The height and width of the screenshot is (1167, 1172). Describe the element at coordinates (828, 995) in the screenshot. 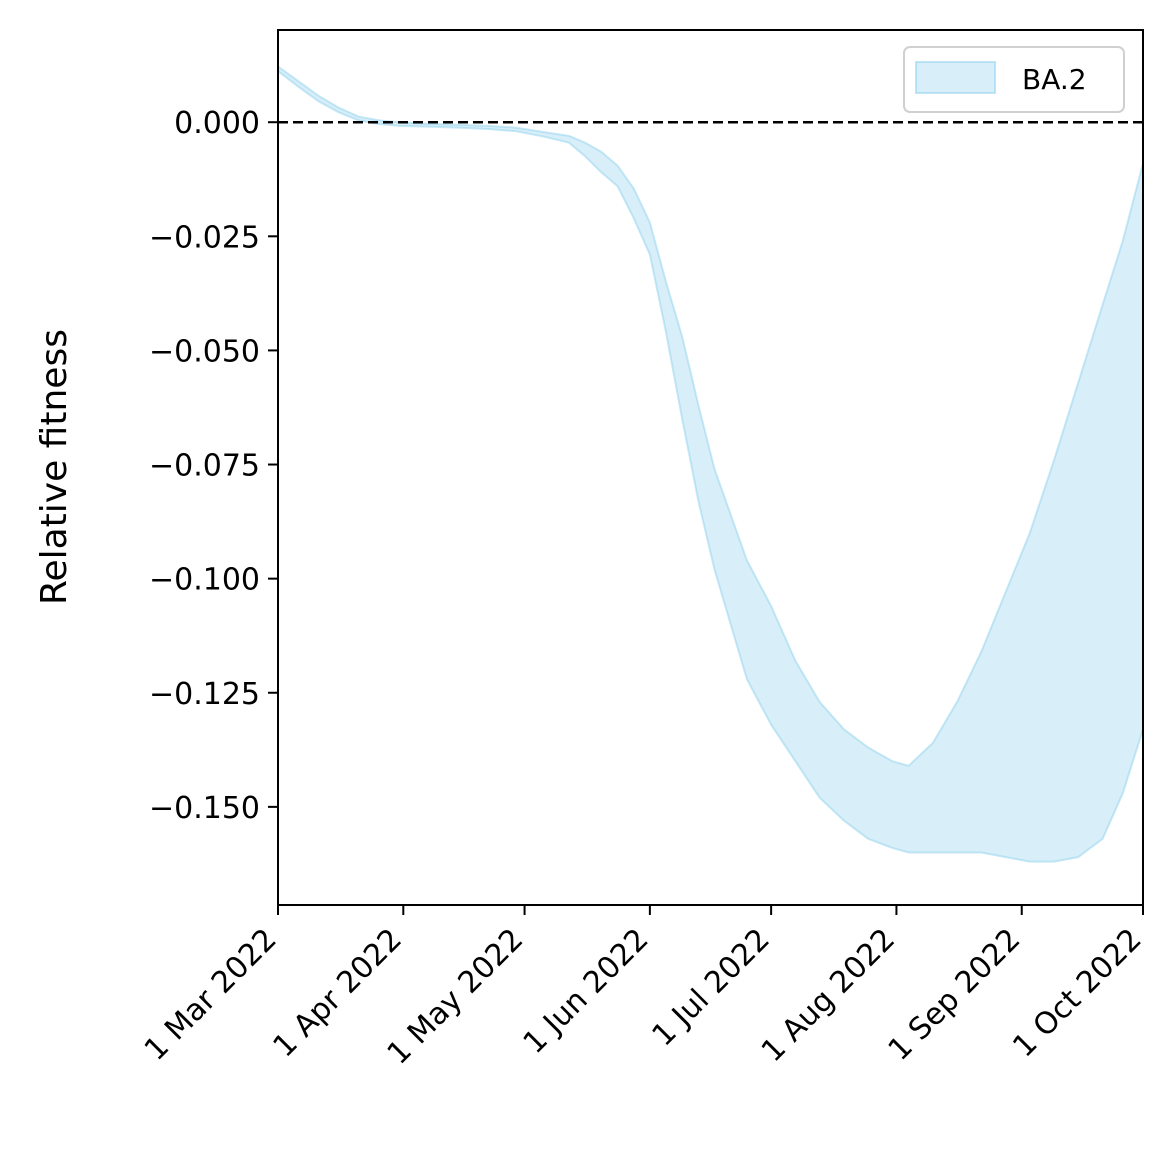

I see `x-tick-label: 1 Aug 2022` at that location.